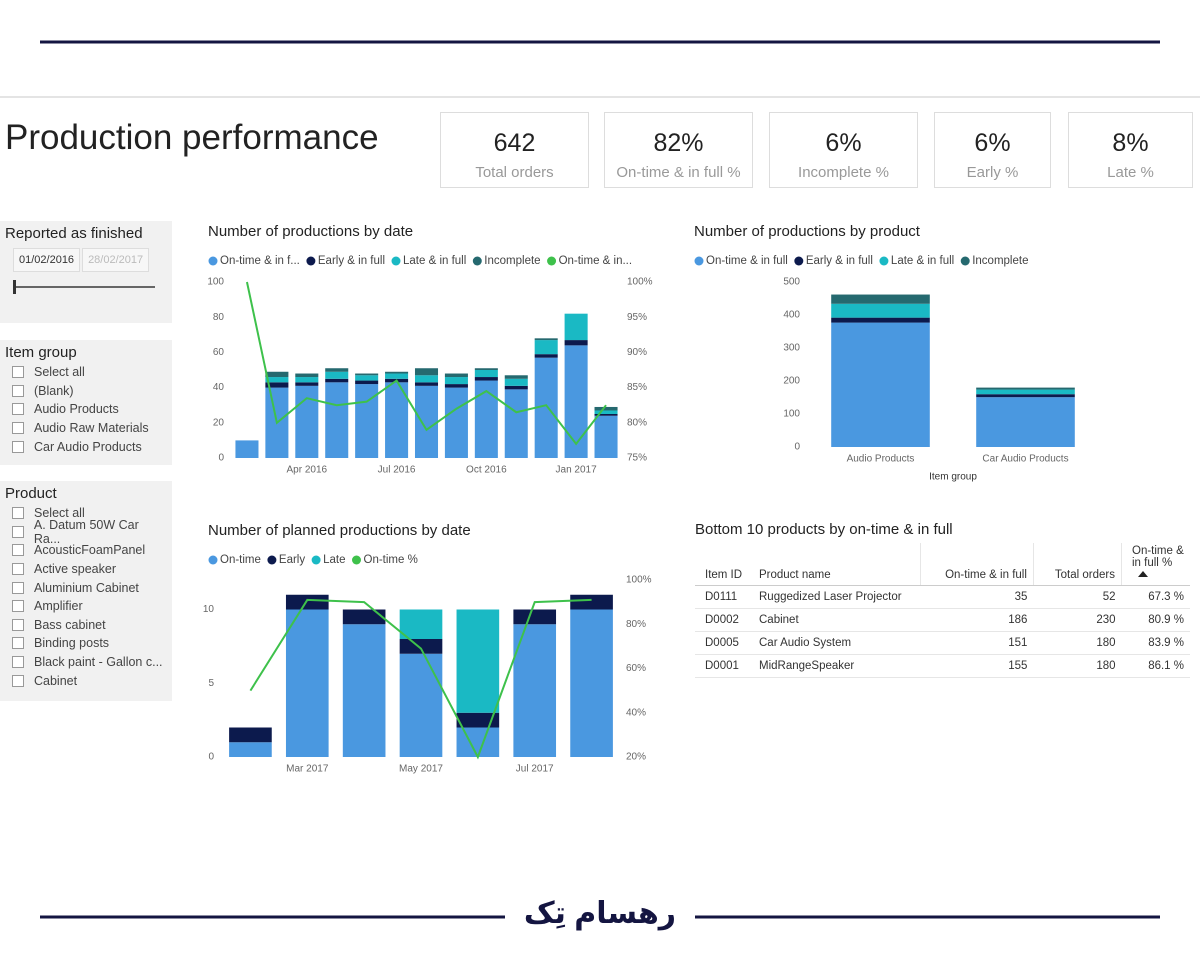 This screenshot has height=960, width=1200. I want to click on y2-tick-label: 20%, so click(636, 757).